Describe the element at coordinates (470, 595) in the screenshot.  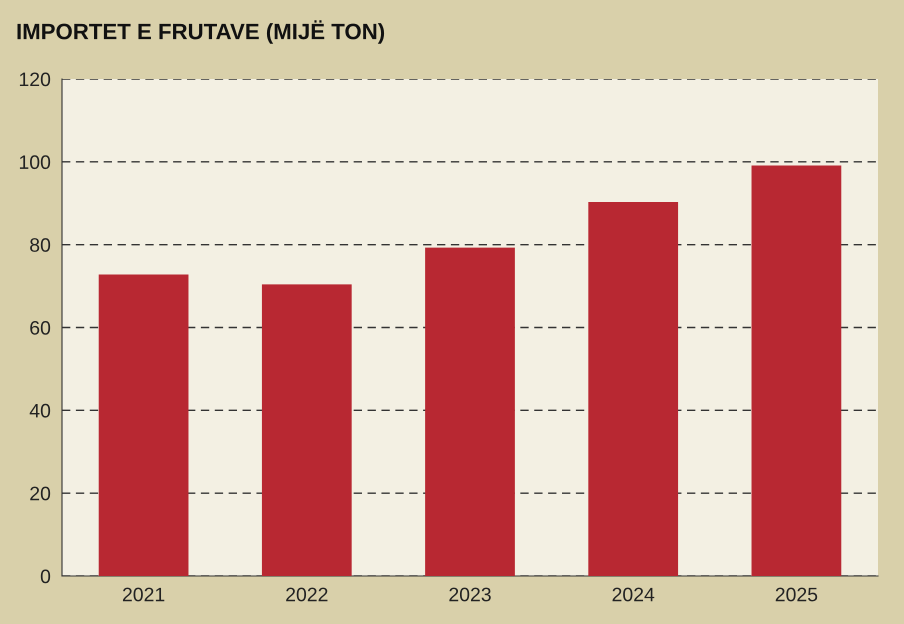
I see `x-tick-label: 2023` at that location.